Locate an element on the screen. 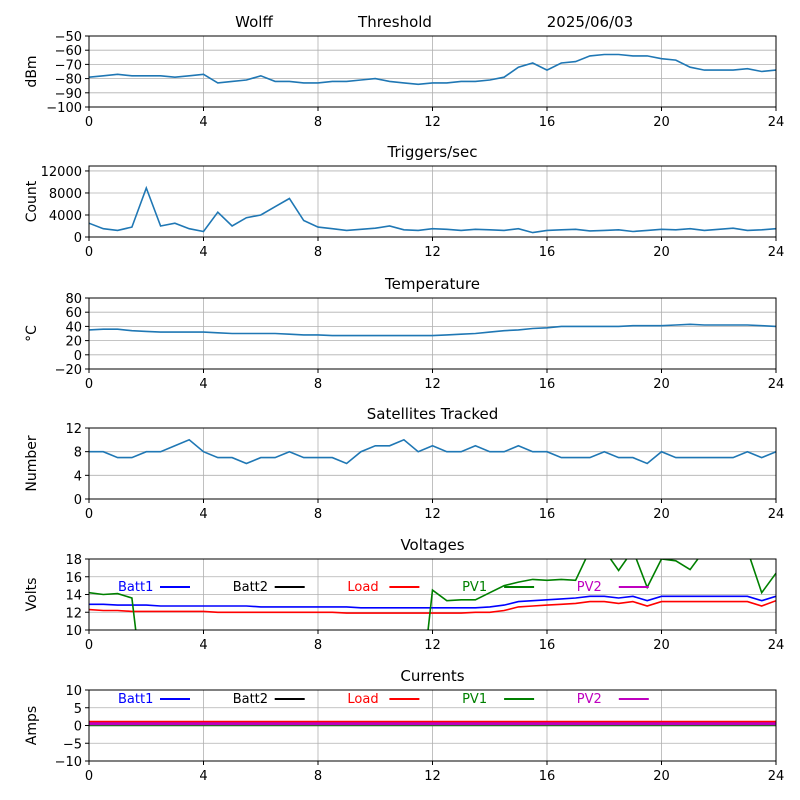 This screenshot has height=800, width=800. y-tick-label: 10 is located at coordinates (73, 631).